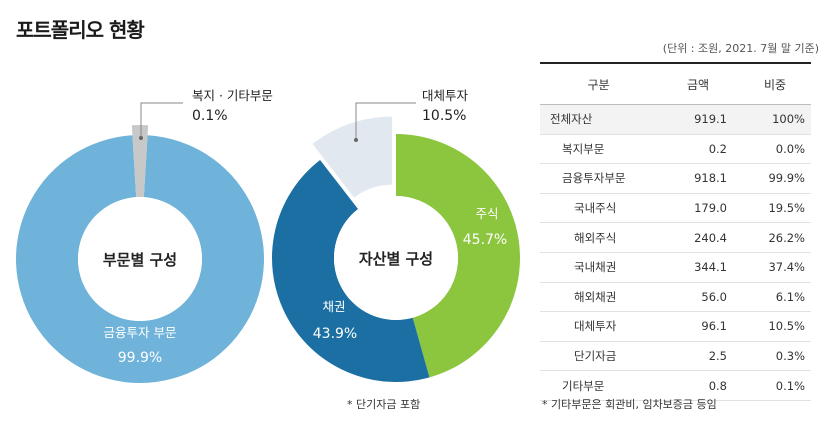 This screenshot has width=833, height=432. I want to click on table-row: 기타부문 0.8 0.1%, so click(675, 385).